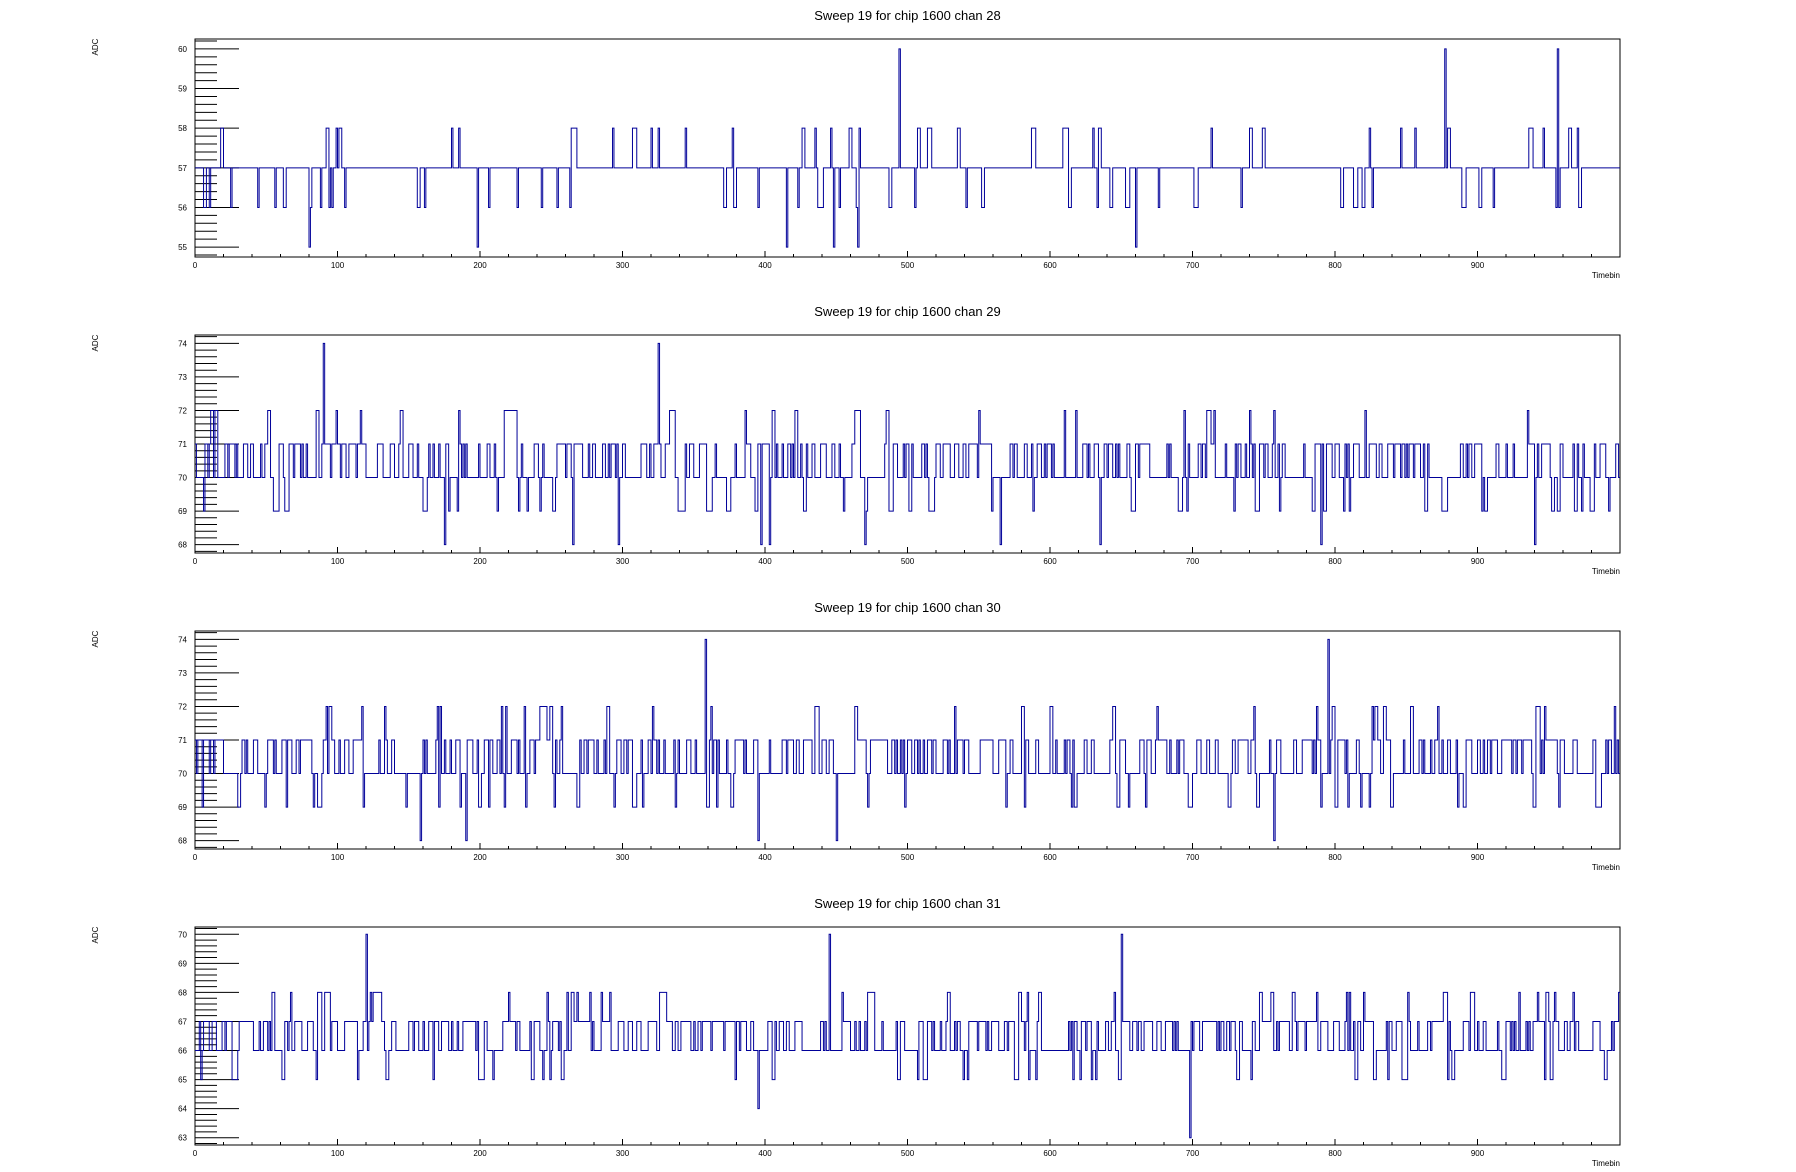 The image size is (1796, 1172). I want to click on x-tick-label-1: 700, so click(1193, 561).